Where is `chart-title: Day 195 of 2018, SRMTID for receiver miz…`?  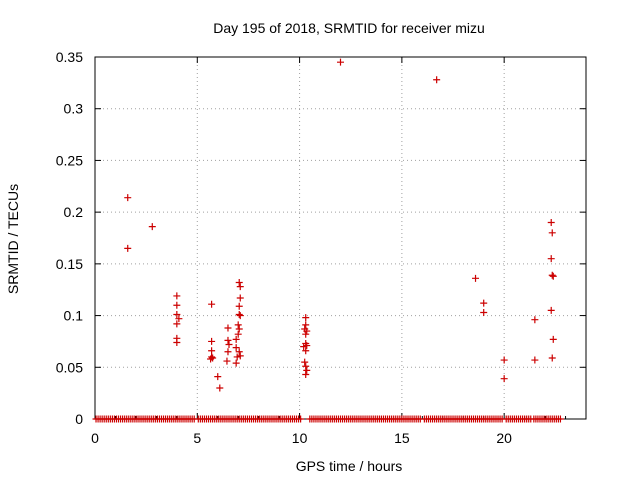 chart-title: Day 195 of 2018, SRMTID for receiver miz… is located at coordinates (349, 28).